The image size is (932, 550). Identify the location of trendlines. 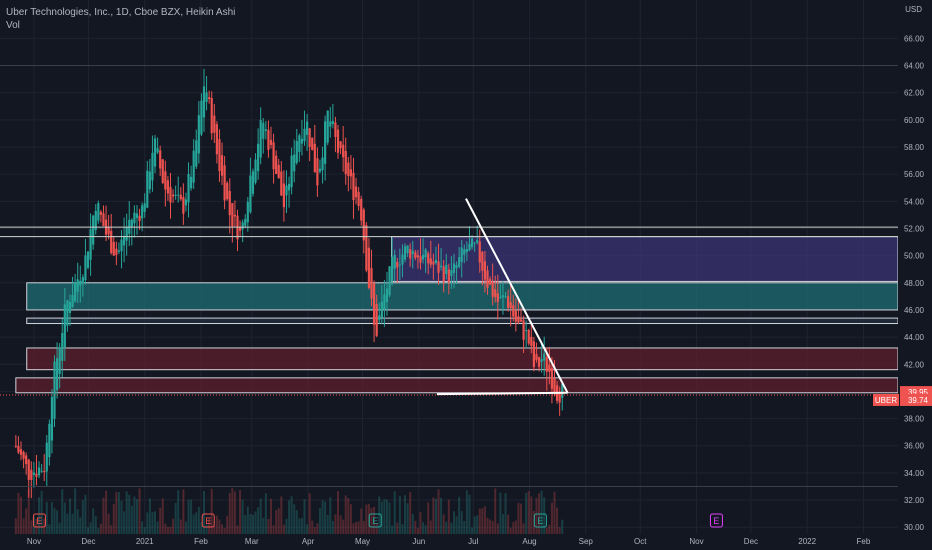
(502, 297).